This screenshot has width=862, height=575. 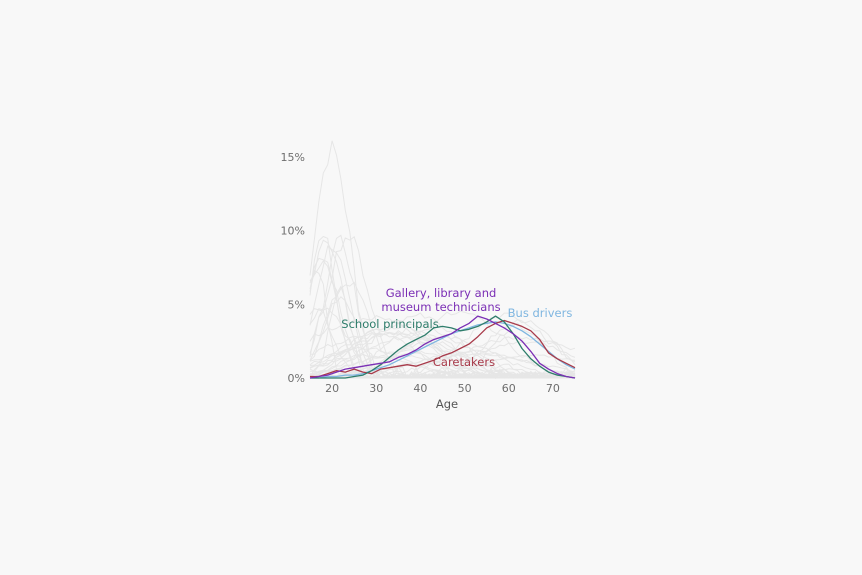 I want to click on y-axis-ticks: 0% 5% 10% 15%, so click(x=293, y=268).